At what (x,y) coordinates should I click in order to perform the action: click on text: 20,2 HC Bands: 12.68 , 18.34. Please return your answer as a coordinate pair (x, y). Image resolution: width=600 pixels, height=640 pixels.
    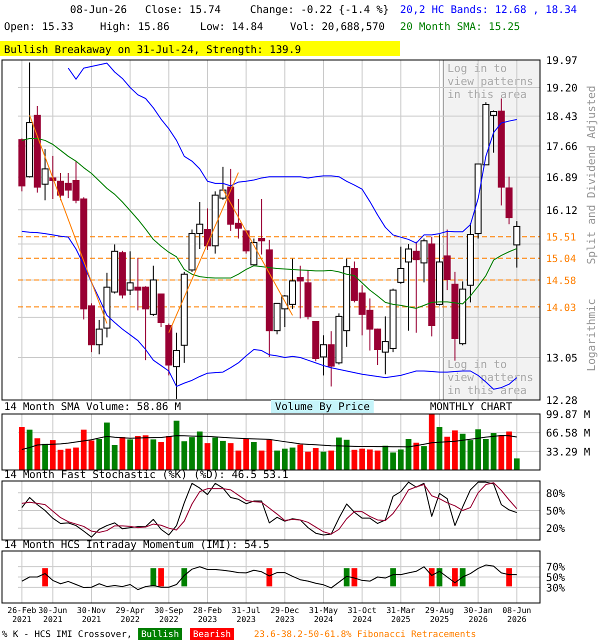
    Looking at the image, I should click on (489, 10).